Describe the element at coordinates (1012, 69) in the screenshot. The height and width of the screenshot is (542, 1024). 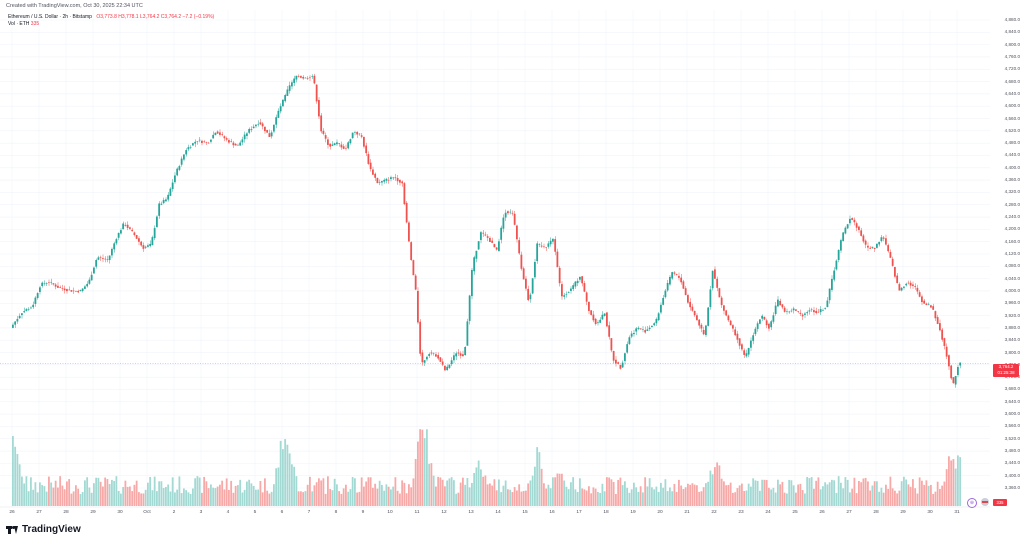
I see `price-axis-label: 4,720.0` at that location.